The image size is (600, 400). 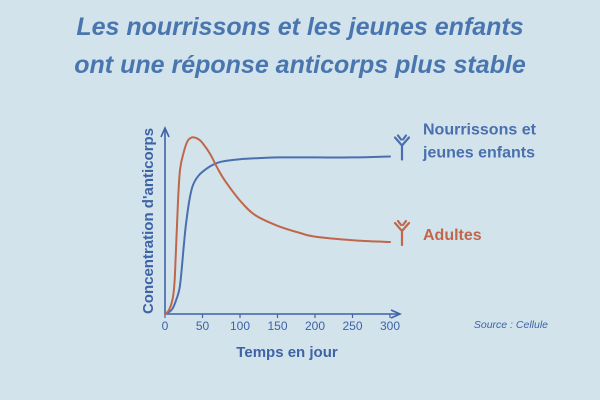 What do you see at coordinates (299, 27) in the screenshot?
I see `chart-title-line-1: Les nourrissons et les jeunes enfants` at bounding box center [299, 27].